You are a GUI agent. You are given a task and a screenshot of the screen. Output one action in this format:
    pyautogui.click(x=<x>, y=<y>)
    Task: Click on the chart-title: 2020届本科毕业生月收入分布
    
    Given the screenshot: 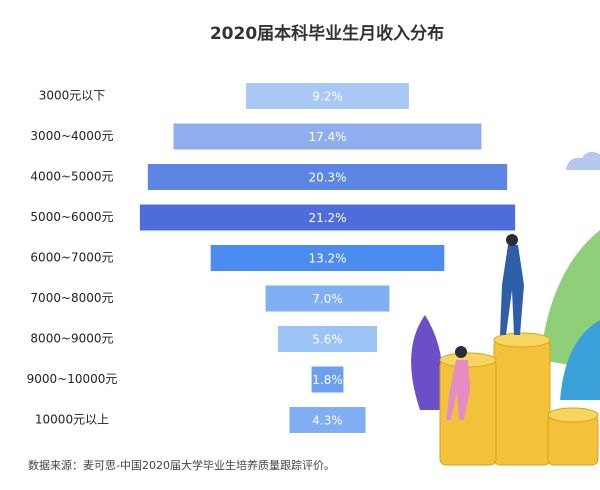 What is the action you would take?
    pyautogui.click(x=327, y=33)
    